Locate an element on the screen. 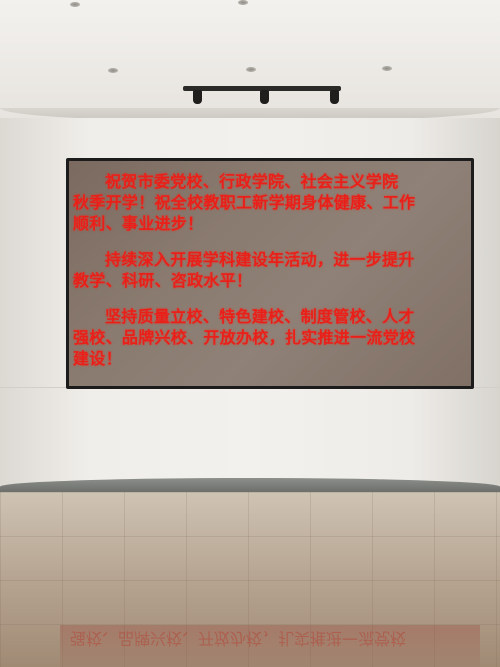  floor-reflection-text: 强校、品牌兴校、开放办校，扎实推进一流党校 is located at coordinates (238, 638).